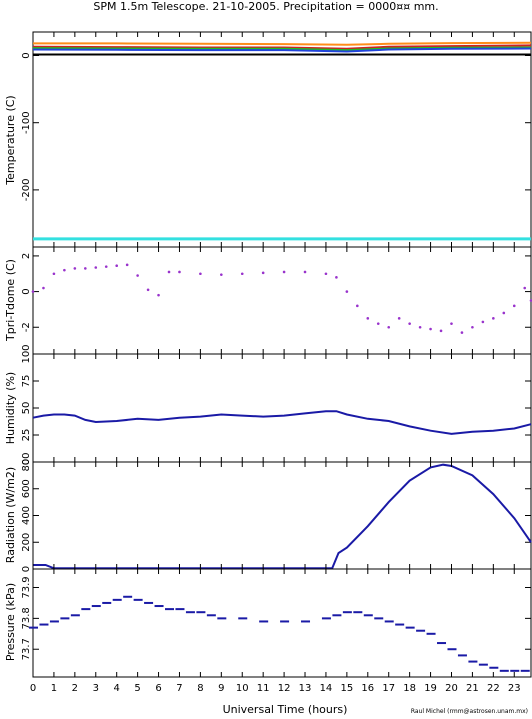 The height and width of the screenshot is (719, 532). I want to click on ytick-label: 2, so click(26, 256).